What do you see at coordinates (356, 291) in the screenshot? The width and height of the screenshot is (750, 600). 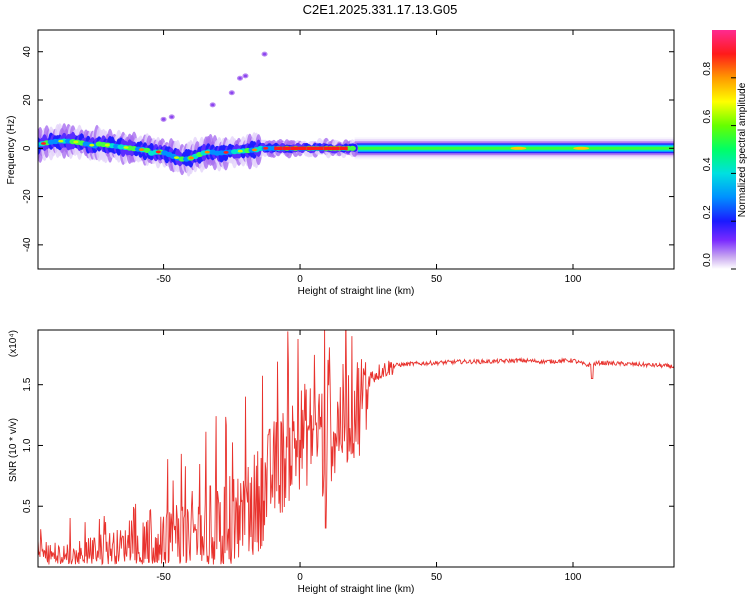 I see `spectrogram-x-label: Height of straight line (km)` at bounding box center [356, 291].